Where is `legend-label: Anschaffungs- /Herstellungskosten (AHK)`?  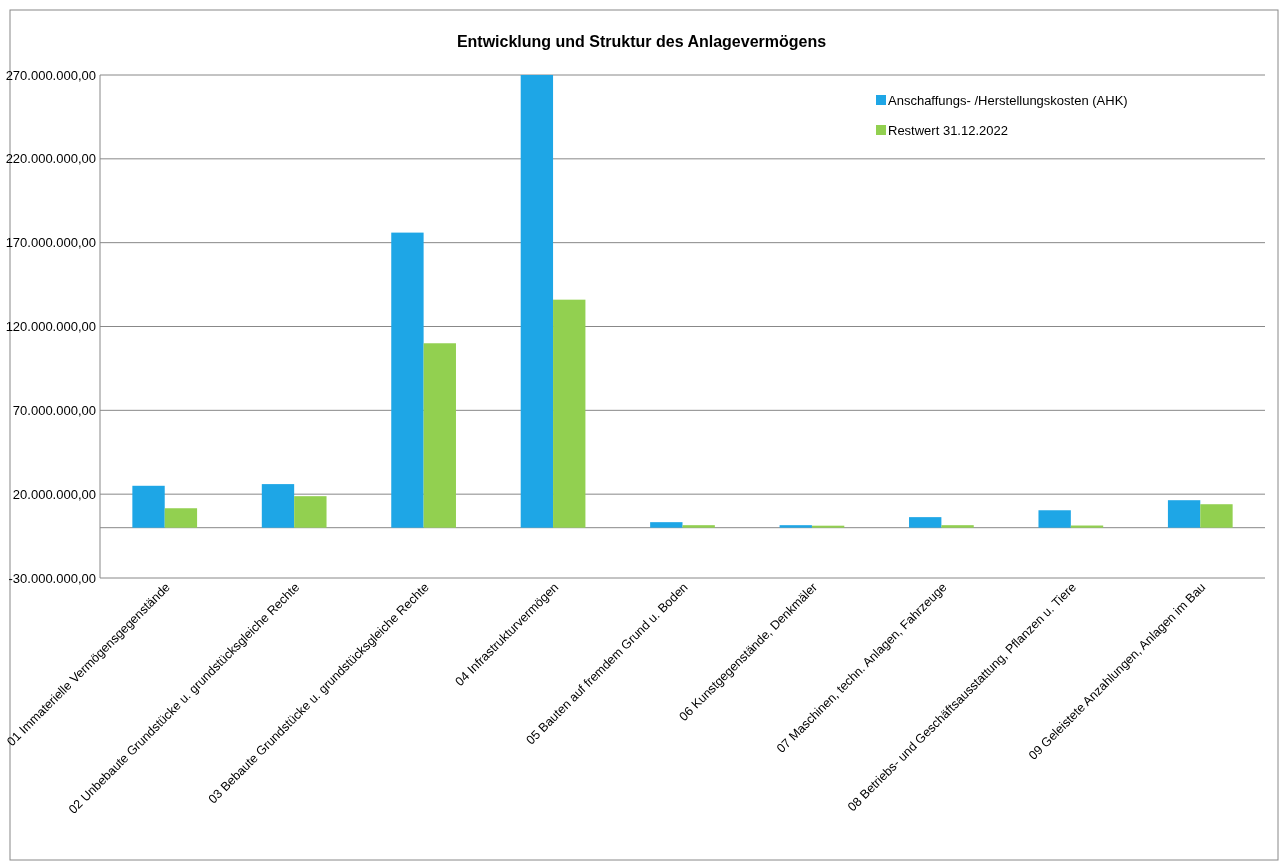
legend-label: Anschaffungs- /Herstellungskosten (AHK) is located at coordinates (1008, 100).